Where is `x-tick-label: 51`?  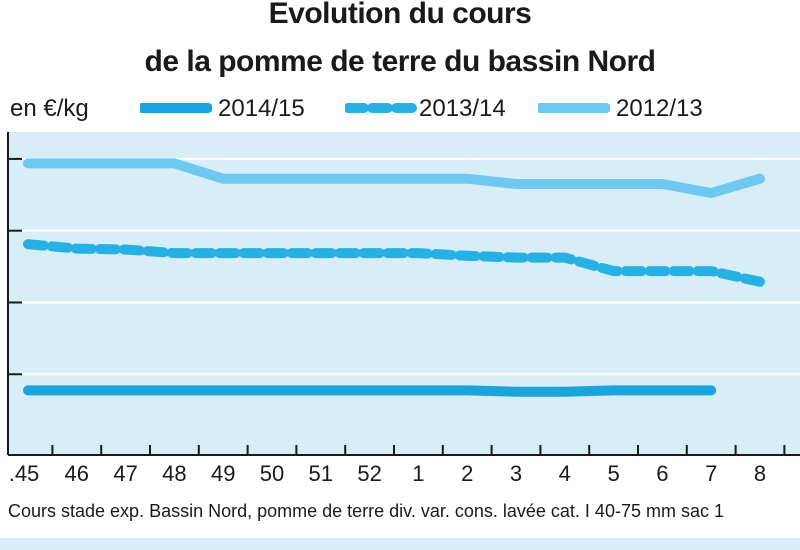 x-tick-label: 51 is located at coordinates (321, 473).